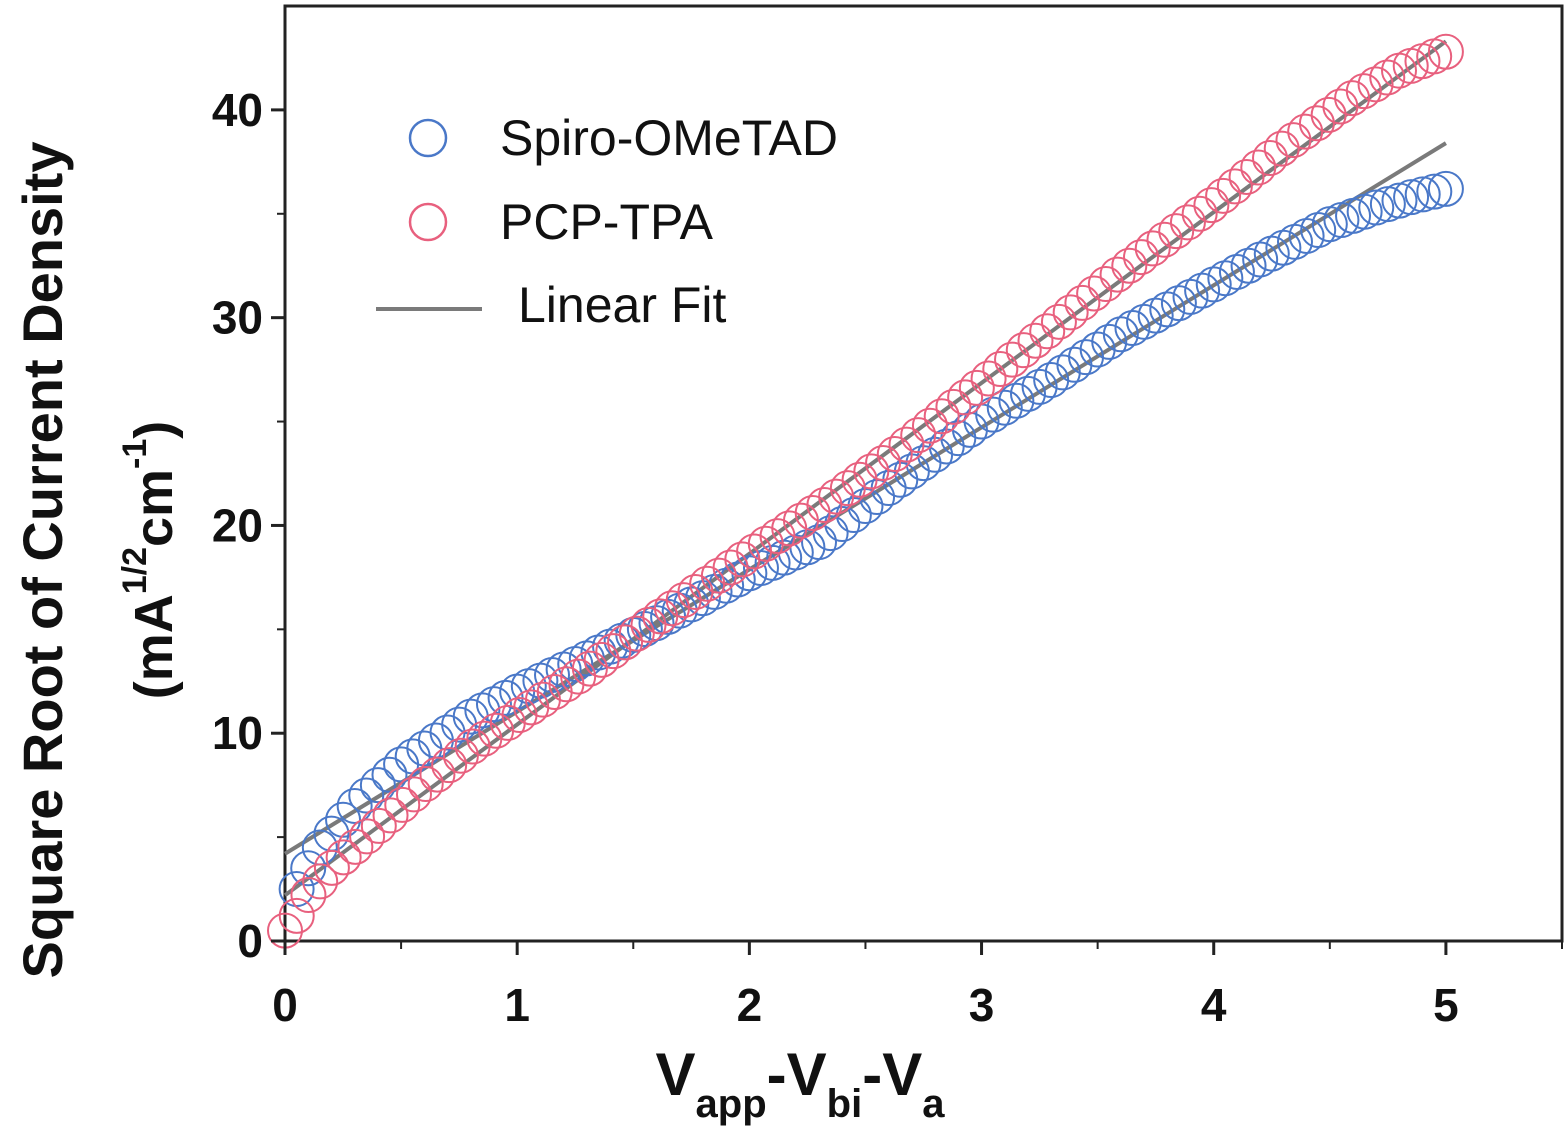 The height and width of the screenshot is (1137, 1567). I want to click on y-tick-label: 20, so click(237, 525).